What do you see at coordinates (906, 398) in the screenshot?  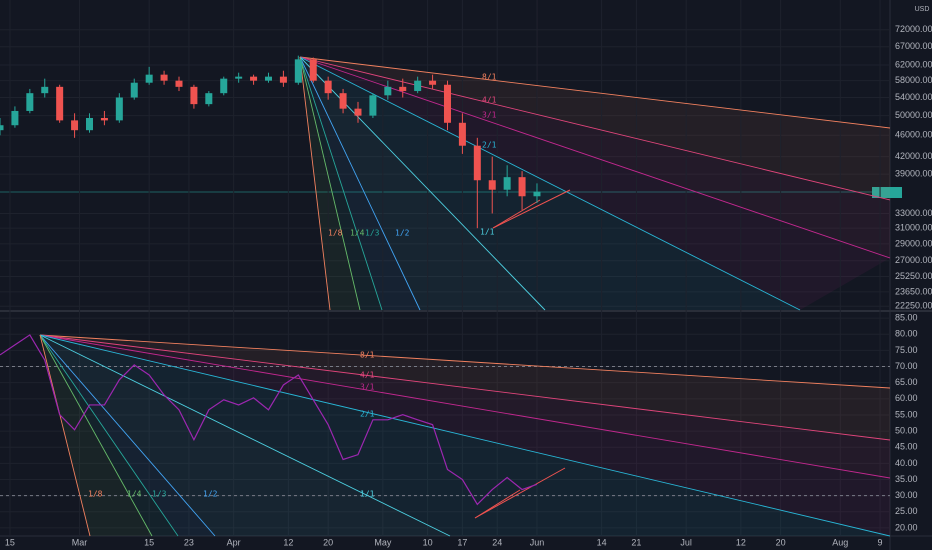 I see `y-tick-label: 60.00` at bounding box center [906, 398].